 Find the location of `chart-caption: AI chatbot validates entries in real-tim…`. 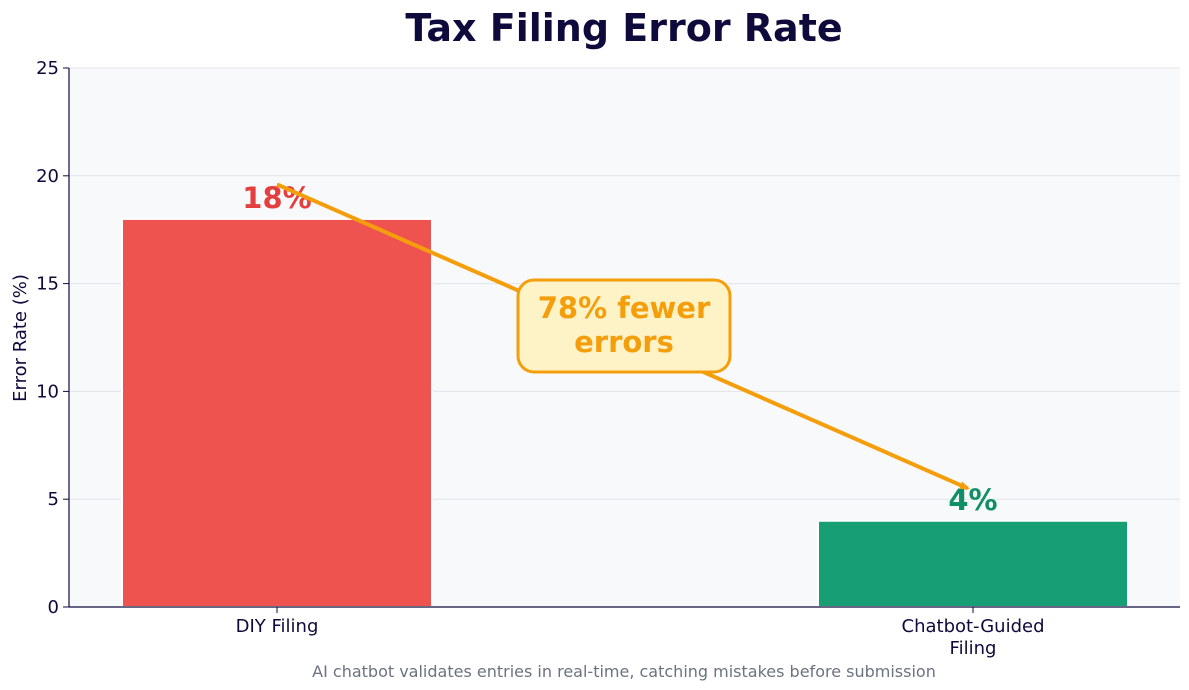

chart-caption: AI chatbot validates entries in real-tim… is located at coordinates (624, 671).